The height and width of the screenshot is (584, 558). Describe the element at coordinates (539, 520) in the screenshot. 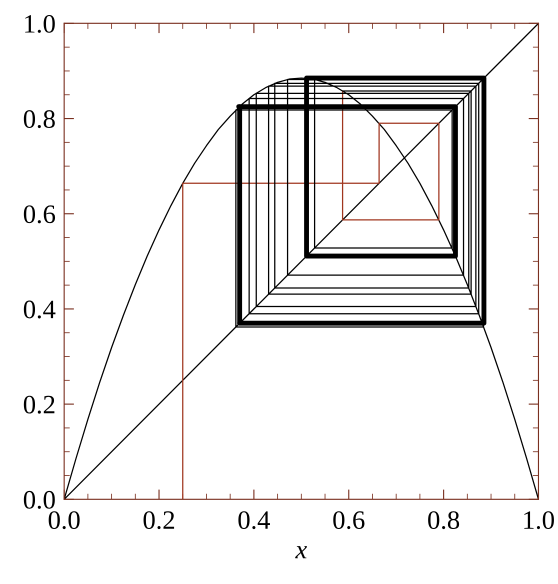

I see `x-tick-label: 1.0` at that location.